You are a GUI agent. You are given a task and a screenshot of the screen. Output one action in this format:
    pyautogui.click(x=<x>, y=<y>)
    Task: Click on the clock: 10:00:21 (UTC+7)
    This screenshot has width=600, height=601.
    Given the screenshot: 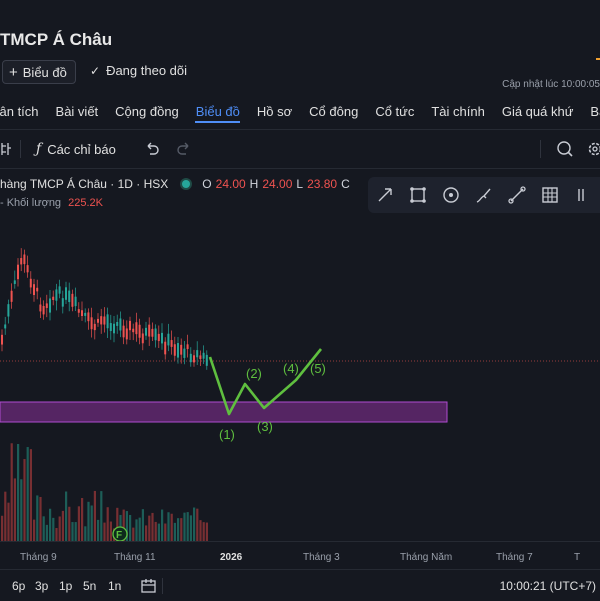 What is the action you would take?
    pyautogui.click(x=548, y=586)
    